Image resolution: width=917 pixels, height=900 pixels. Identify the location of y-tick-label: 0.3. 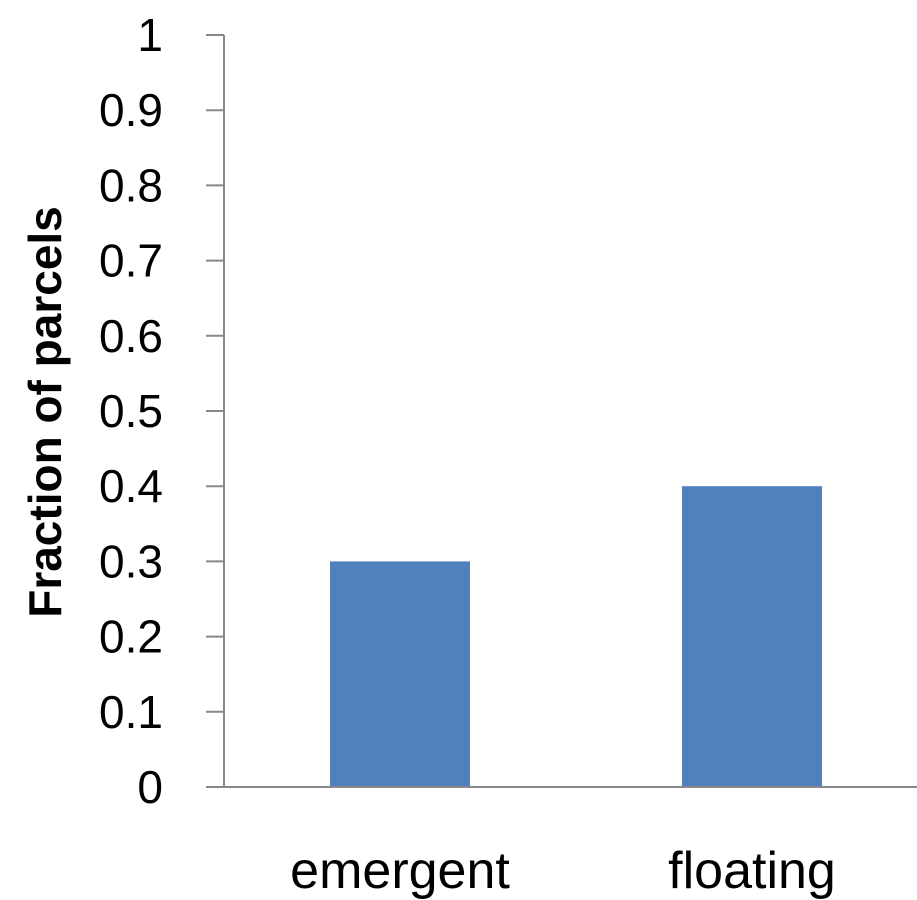
(131, 561).